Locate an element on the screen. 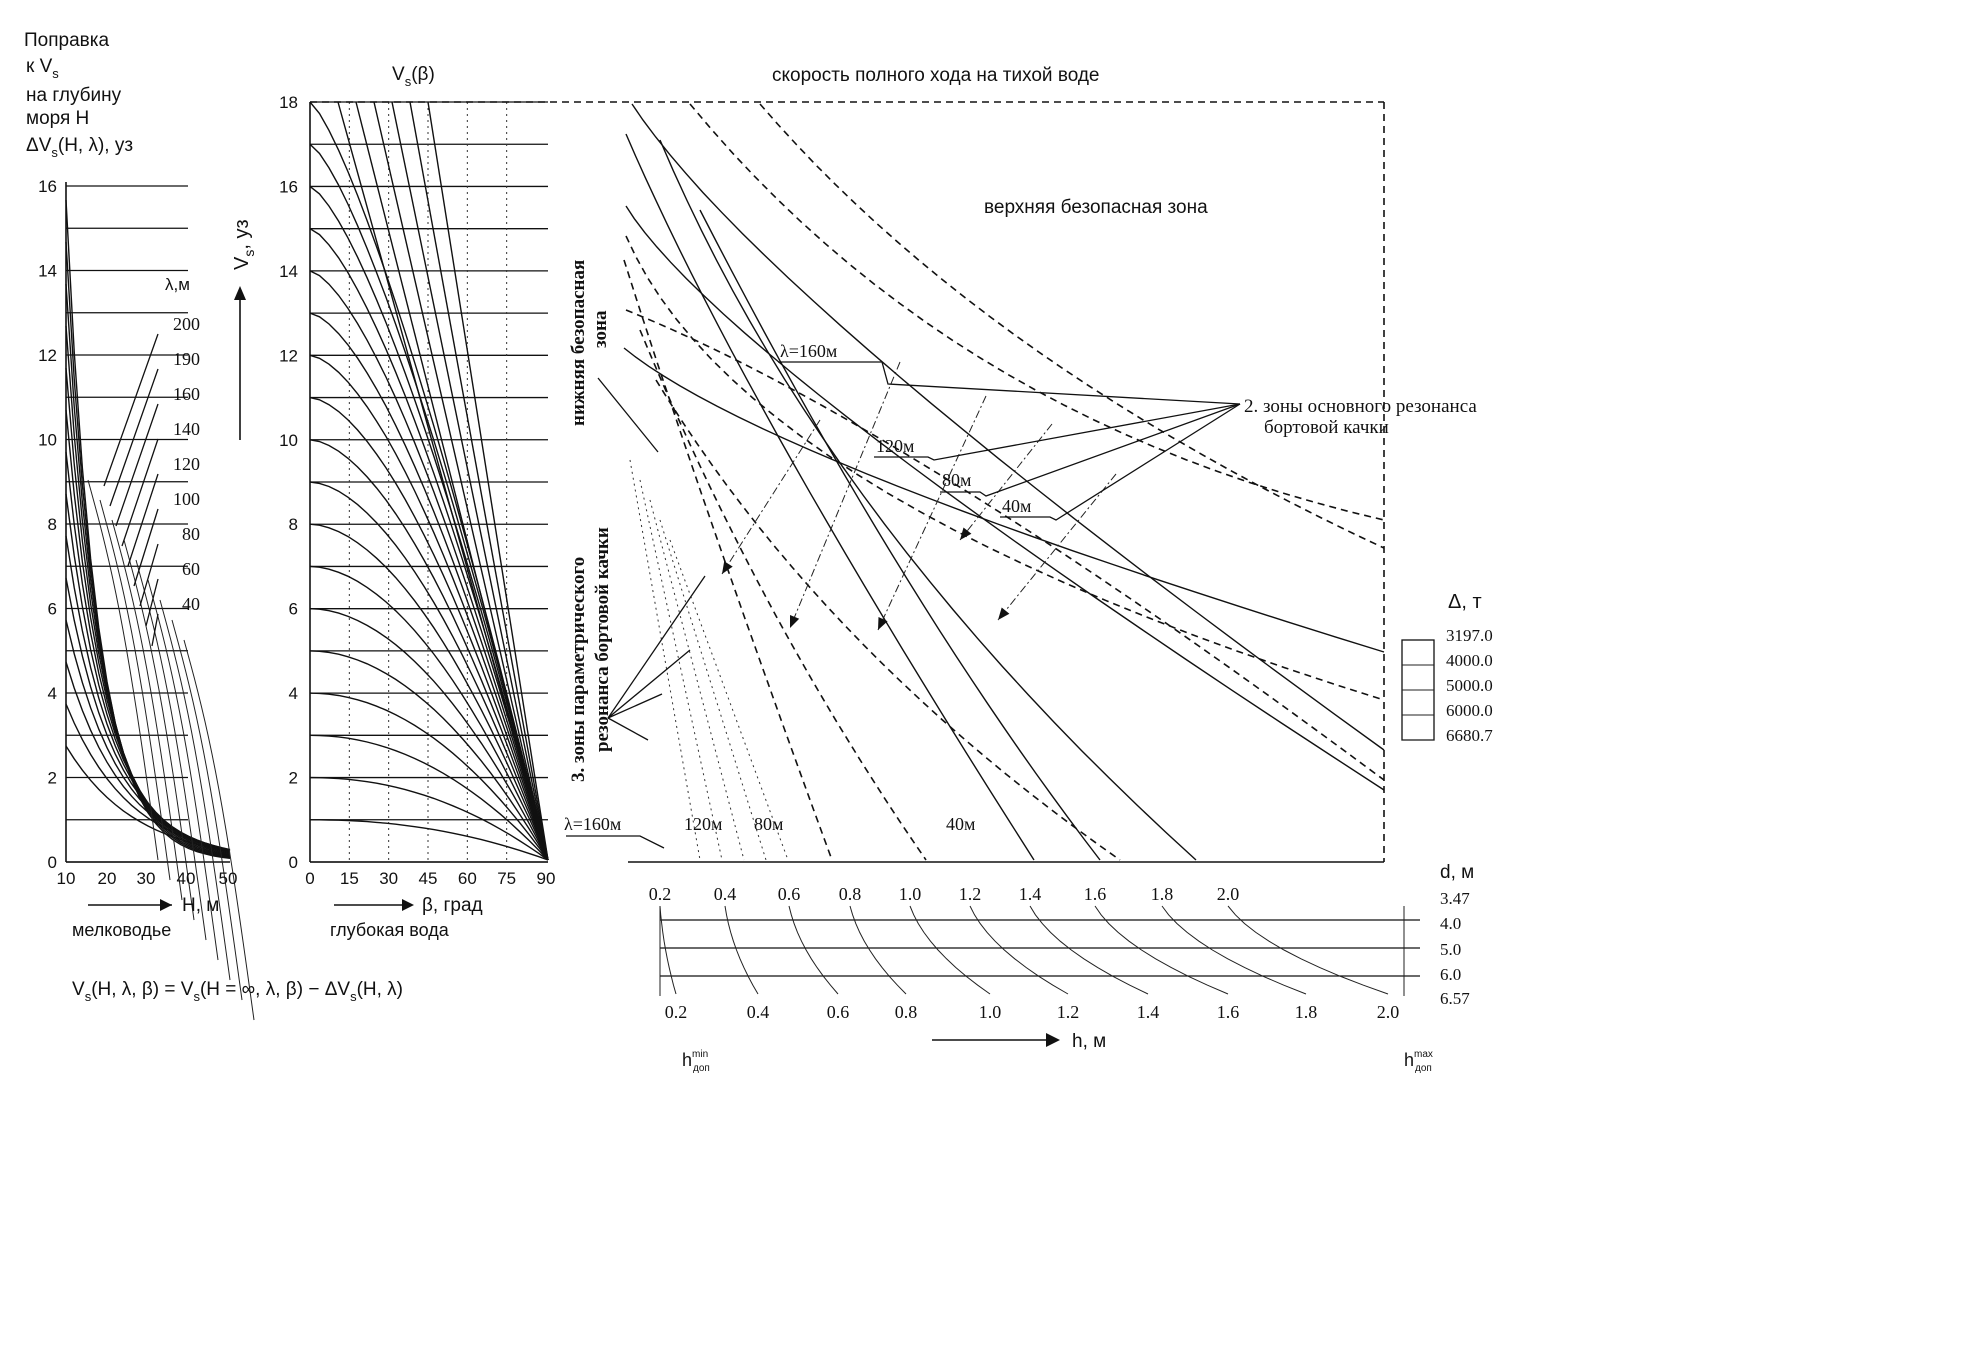  wave-top-tick-0: 0.2 is located at coordinates (660, 894).